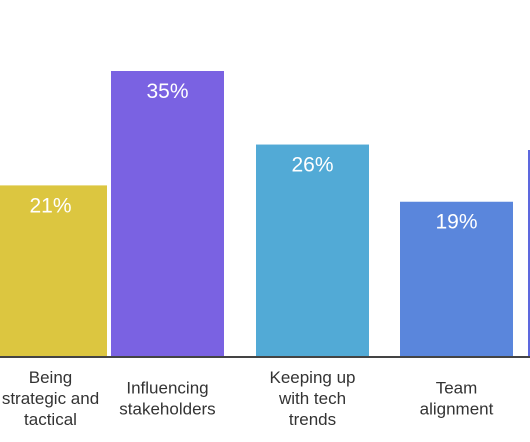 This screenshot has width=530, height=442. Describe the element at coordinates (312, 165) in the screenshot. I see `value-label-2: 26%` at that location.